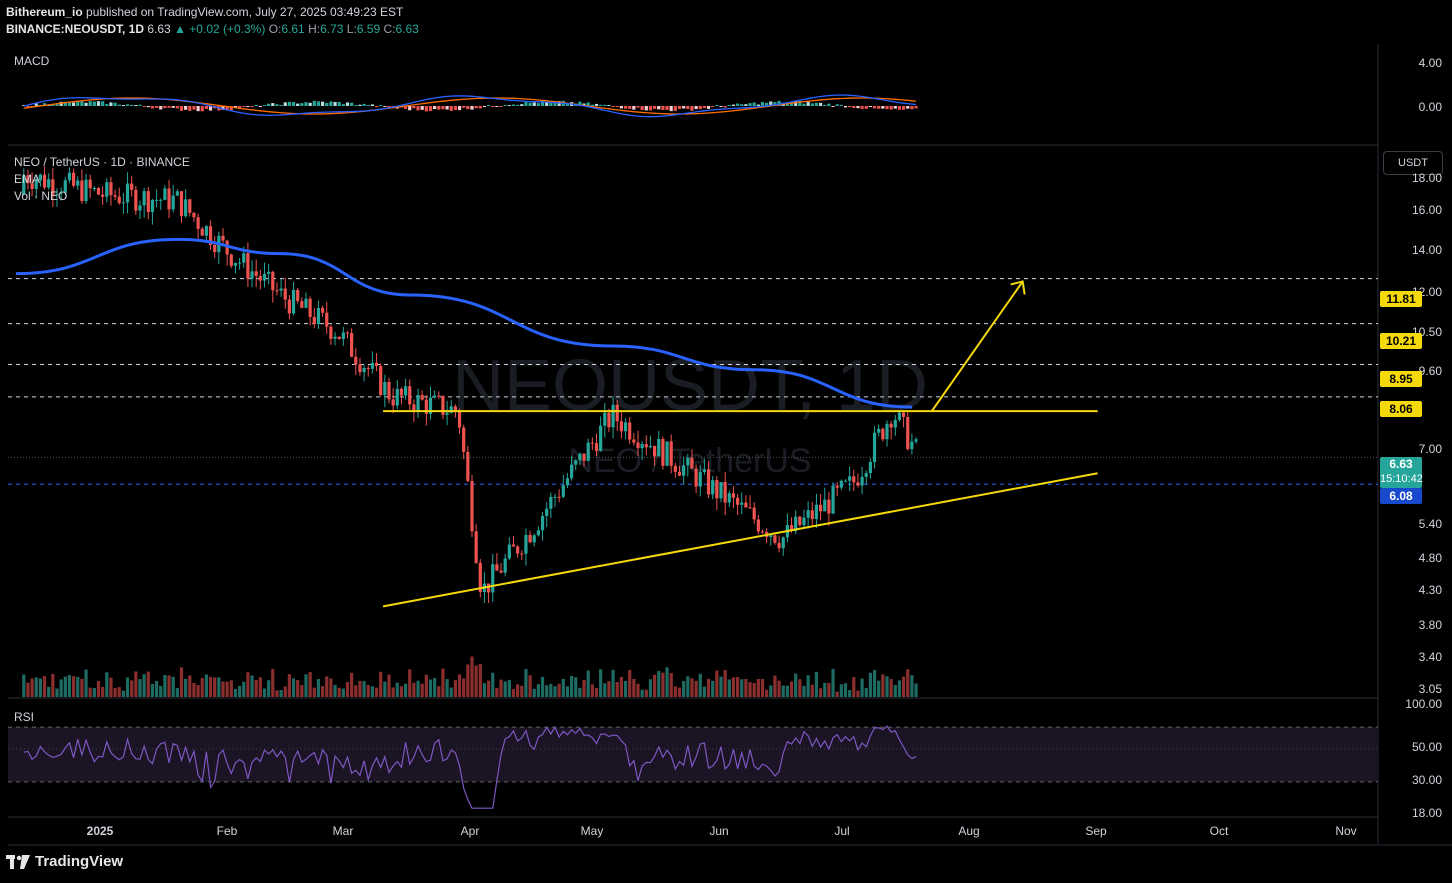 This screenshot has width=1452, height=883. Describe the element at coordinates (44, 12) in the screenshot. I see `publisher-name: Bithereum_io` at that location.